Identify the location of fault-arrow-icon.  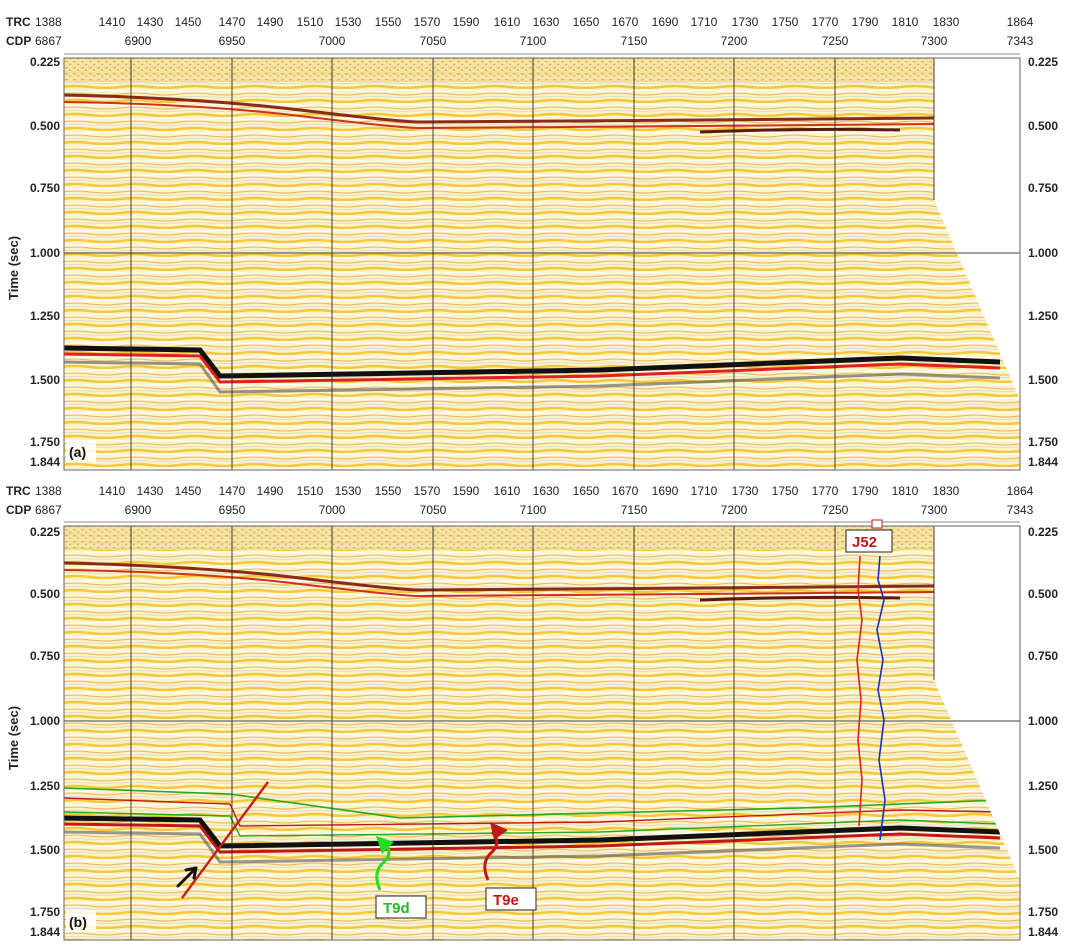
(187, 877).